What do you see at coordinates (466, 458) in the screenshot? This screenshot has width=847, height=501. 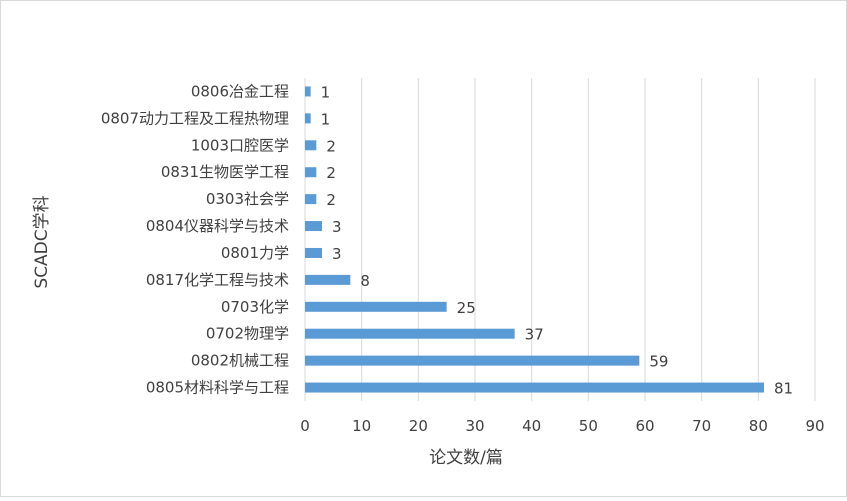 I see `x-axis-title: 论文数/篇` at bounding box center [466, 458].